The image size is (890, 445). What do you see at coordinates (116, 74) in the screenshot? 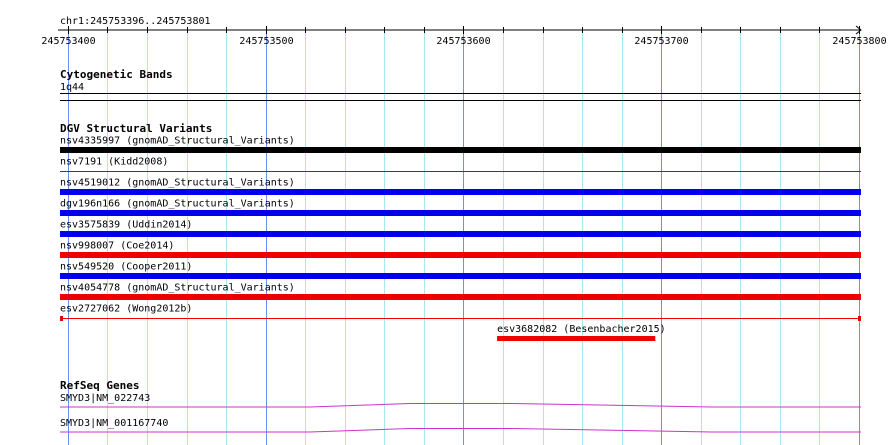
I see `cytoband-track-title: Cytogenetic Bands` at bounding box center [116, 74].